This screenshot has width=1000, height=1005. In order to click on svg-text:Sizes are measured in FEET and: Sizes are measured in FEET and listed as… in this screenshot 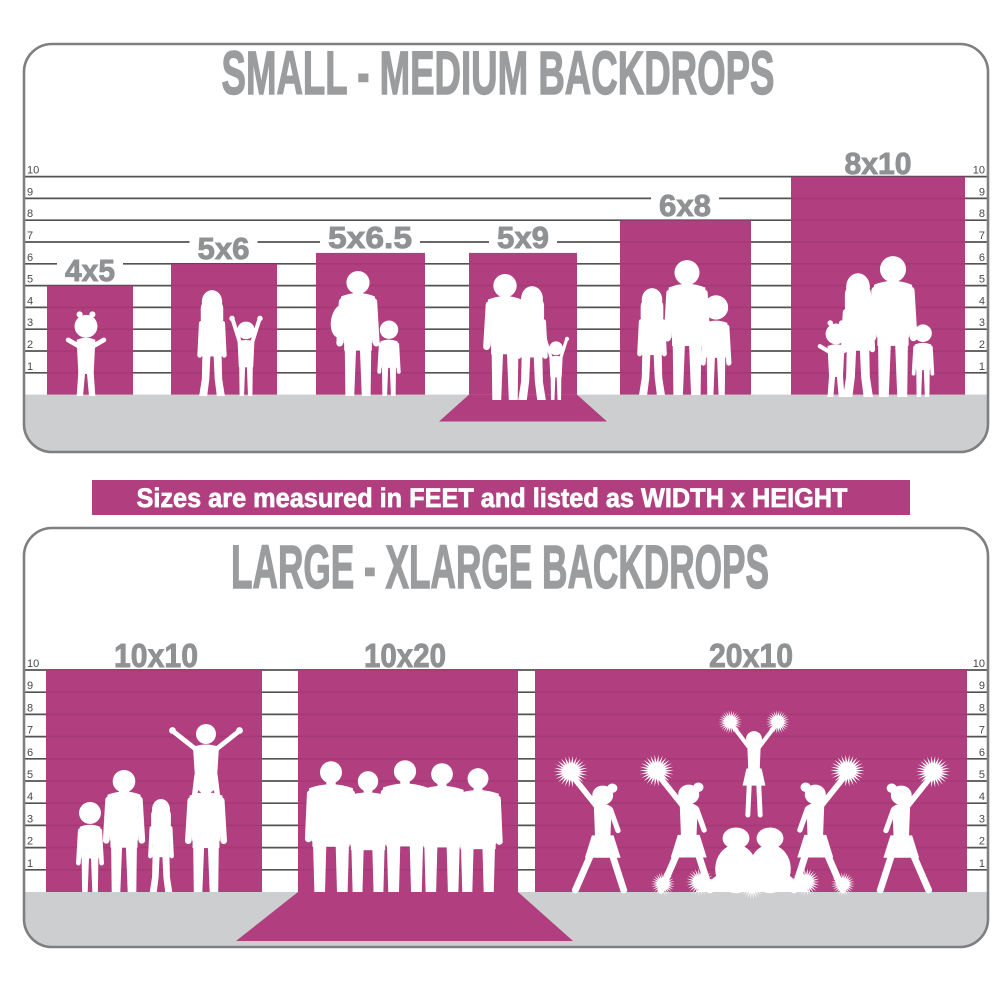, I will do `click(492, 498)`.